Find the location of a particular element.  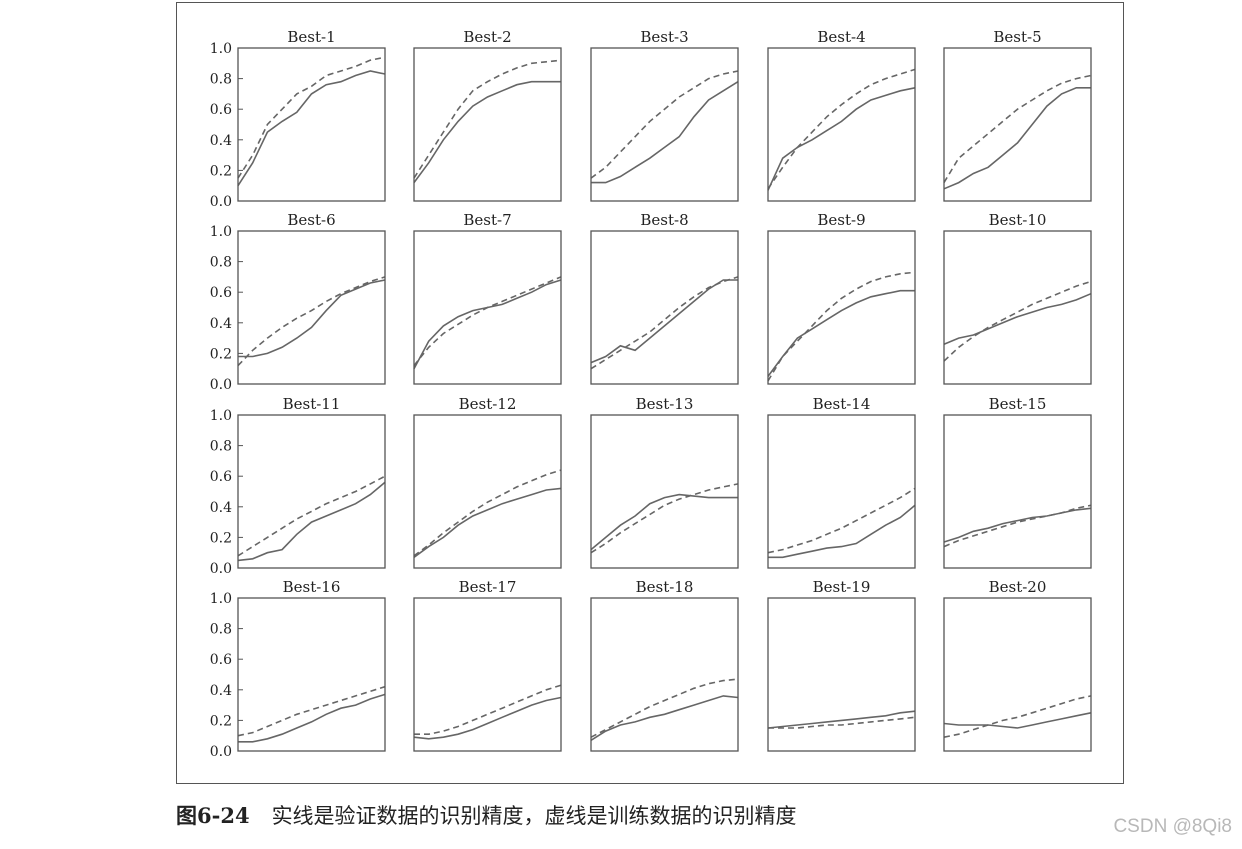

chart-panel-11: Best-11 0.0 0.2 0.4 0.6 0.8 1.0 is located at coordinates (298, 486).